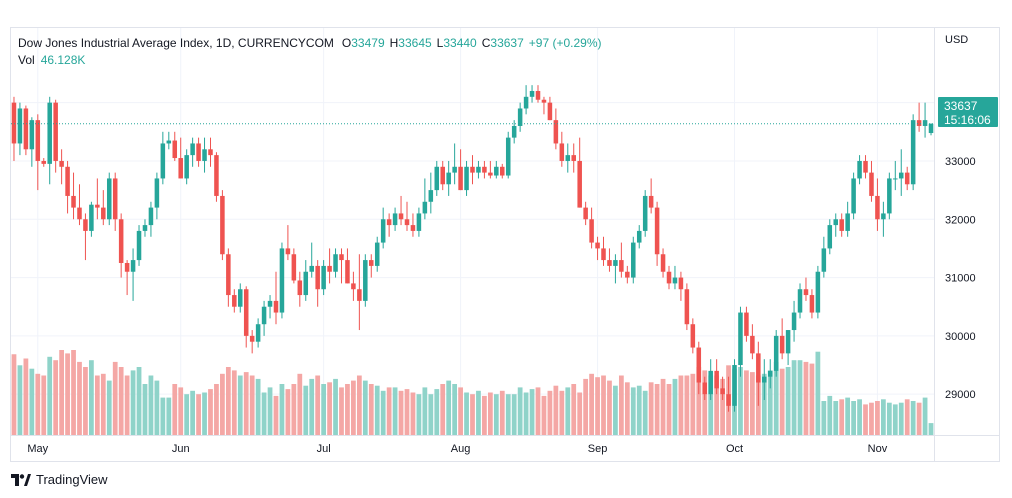  I want to click on currency-label: USD, so click(957, 40).